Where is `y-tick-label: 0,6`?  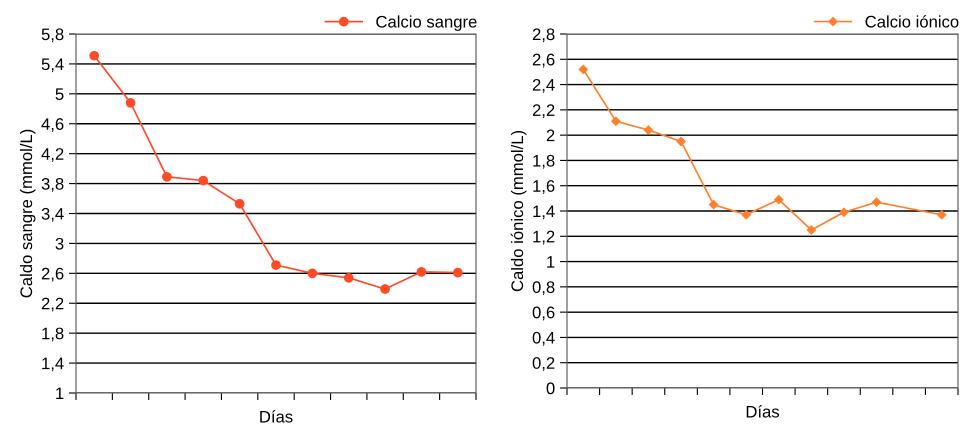
y-tick-label: 0,6 is located at coordinates (543, 313).